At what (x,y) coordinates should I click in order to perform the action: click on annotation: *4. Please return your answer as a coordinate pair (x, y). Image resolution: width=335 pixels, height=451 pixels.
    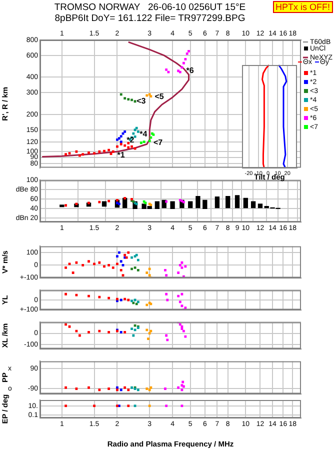
    Looking at the image, I should click on (144, 134).